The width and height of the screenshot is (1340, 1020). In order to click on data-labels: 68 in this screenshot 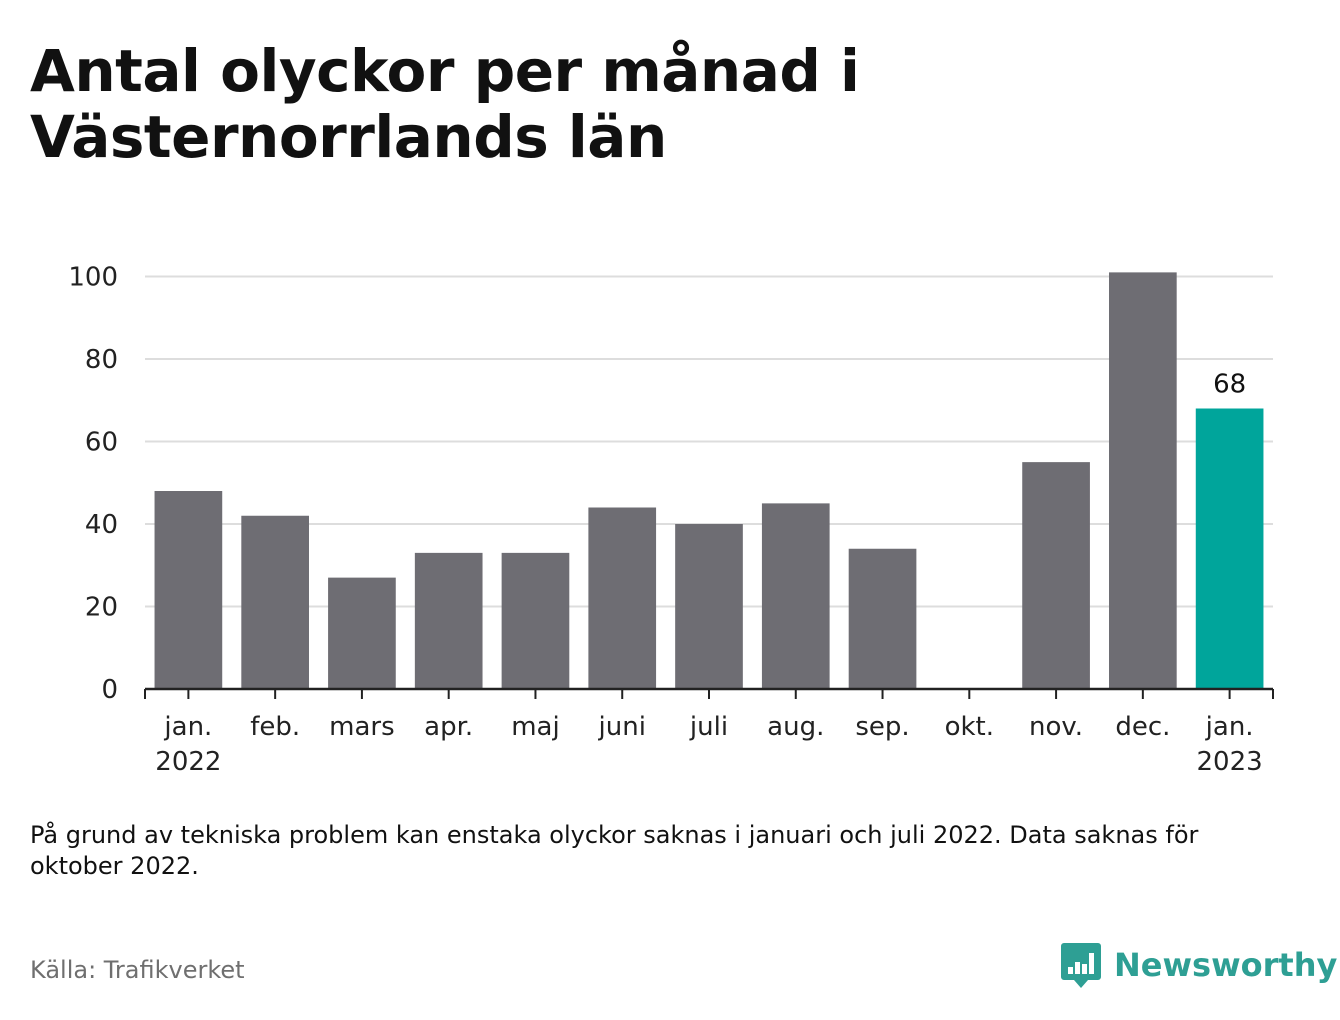, I will do `click(1229, 385)`.